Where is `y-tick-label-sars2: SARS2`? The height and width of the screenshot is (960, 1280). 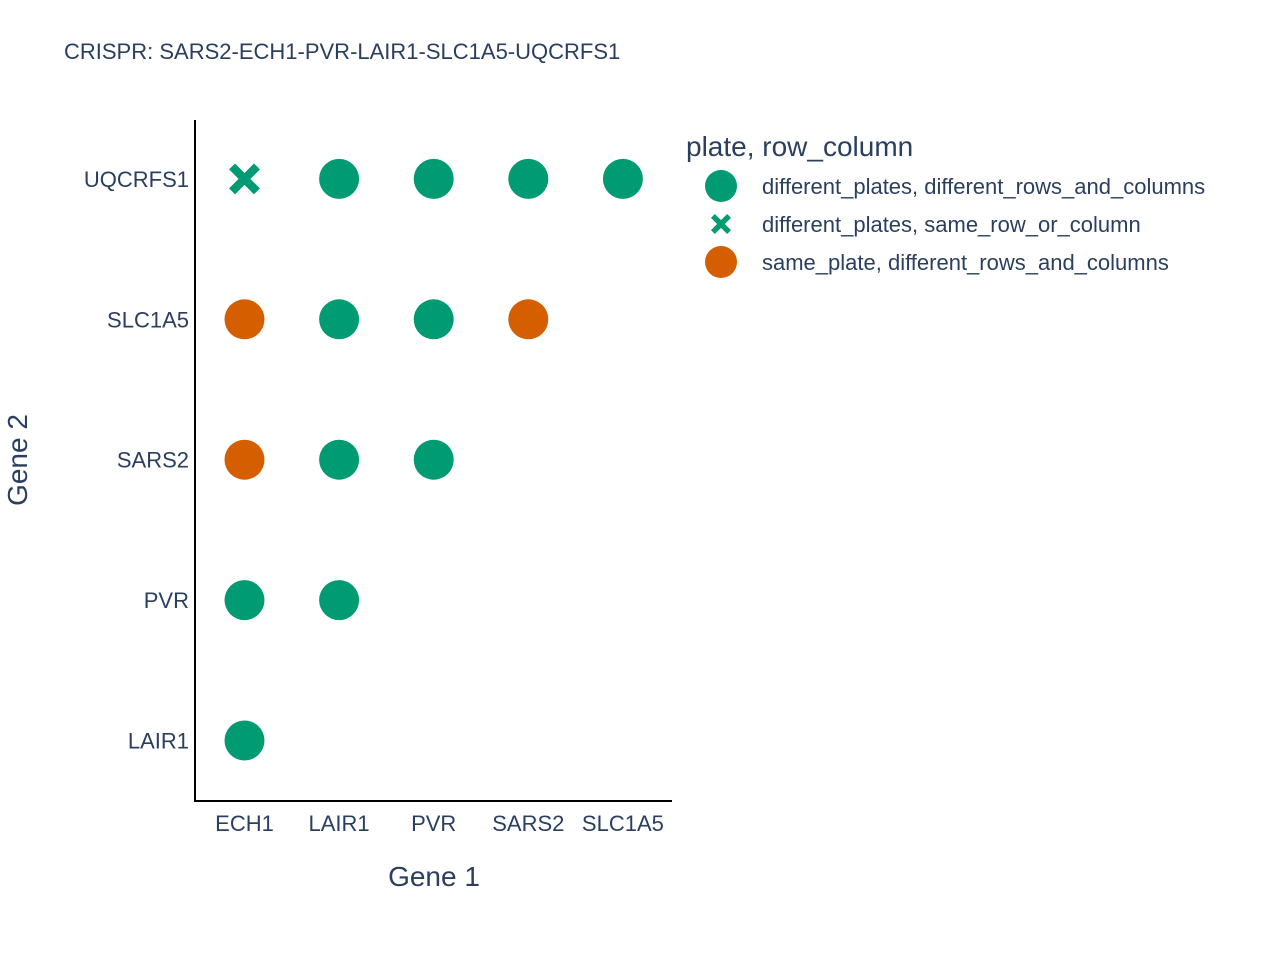 y-tick-label-sars2: SARS2 is located at coordinates (153, 460).